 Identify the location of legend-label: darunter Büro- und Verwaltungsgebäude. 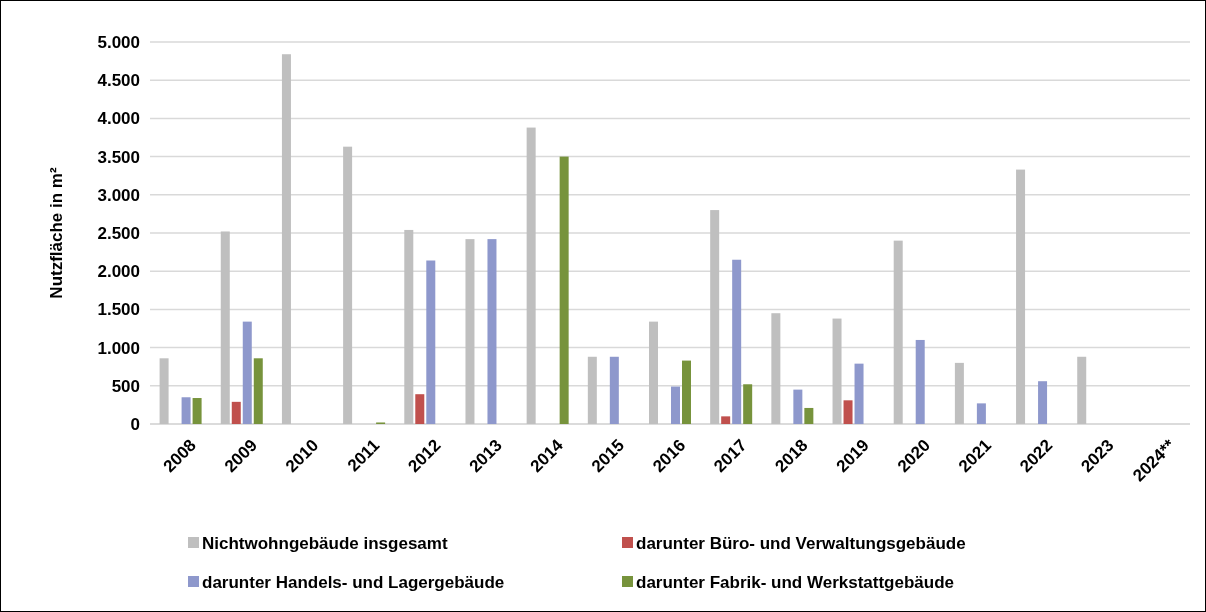
(801, 543).